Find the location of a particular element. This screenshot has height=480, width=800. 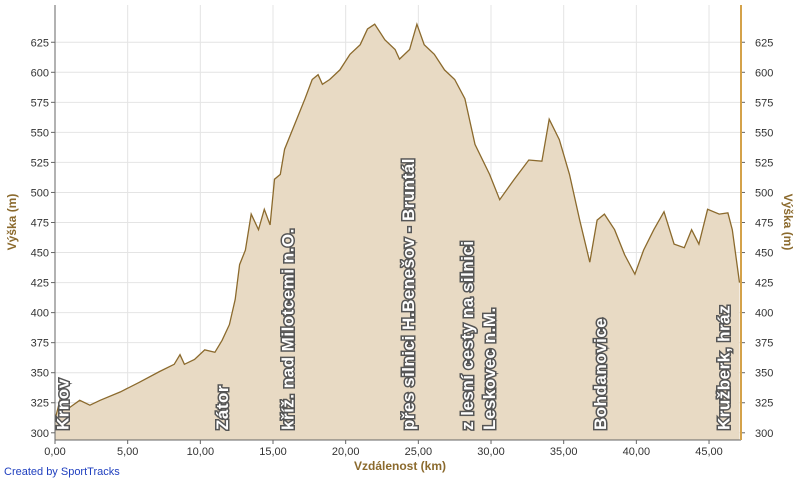

annotation: z lesní cesty na silnici is located at coordinates (467, 335).